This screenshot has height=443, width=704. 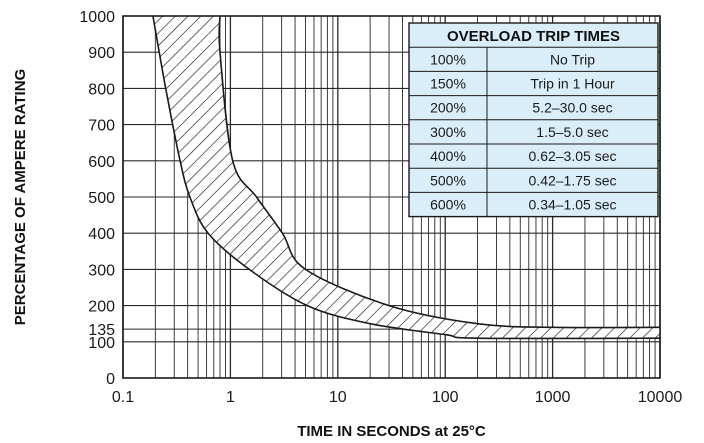 I want to click on table-percent-cell: 500%, so click(x=448, y=180).